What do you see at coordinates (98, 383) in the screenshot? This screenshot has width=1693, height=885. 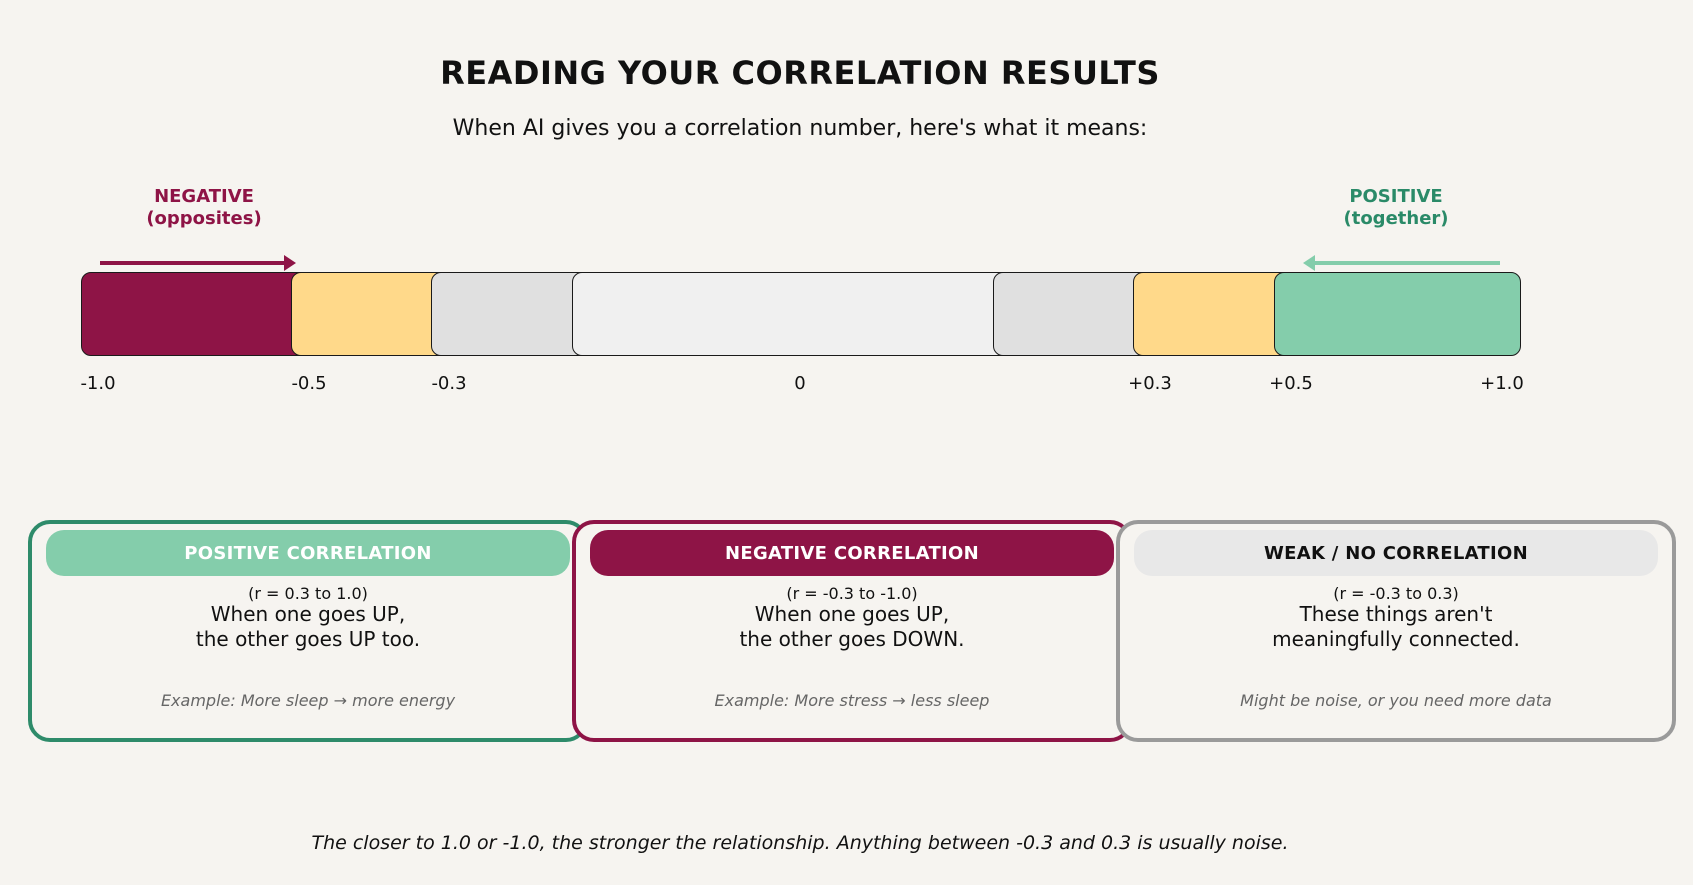 I see `tick-label: -1.0` at bounding box center [98, 383].